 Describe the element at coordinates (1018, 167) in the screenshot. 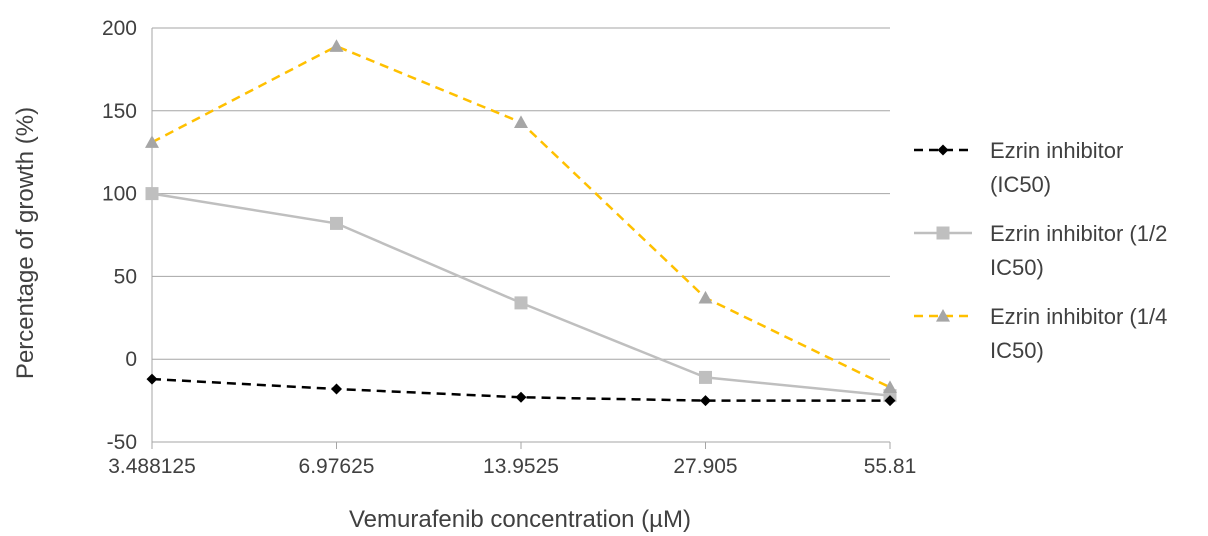

I see `legend-item-1: Ezrin inhibitor (IC50)` at that location.